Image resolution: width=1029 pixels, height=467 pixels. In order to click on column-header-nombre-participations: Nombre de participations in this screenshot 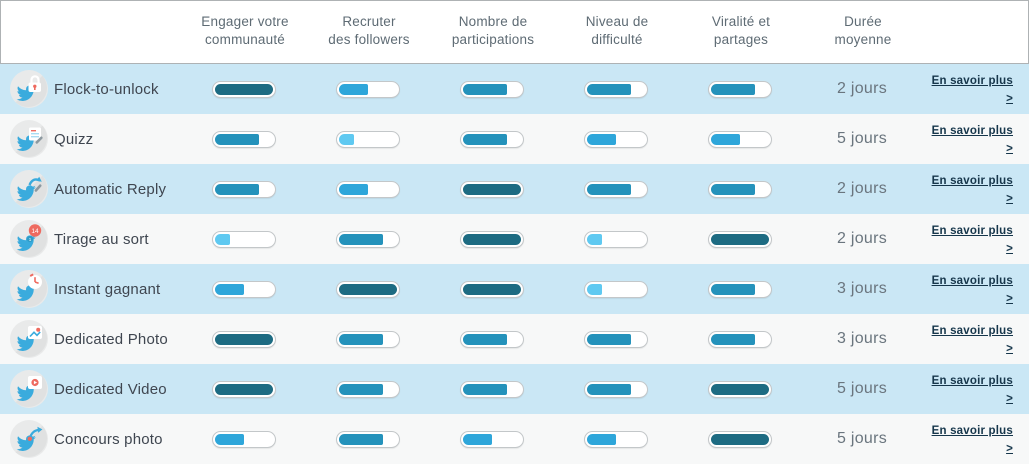, I will do `click(493, 31)`.